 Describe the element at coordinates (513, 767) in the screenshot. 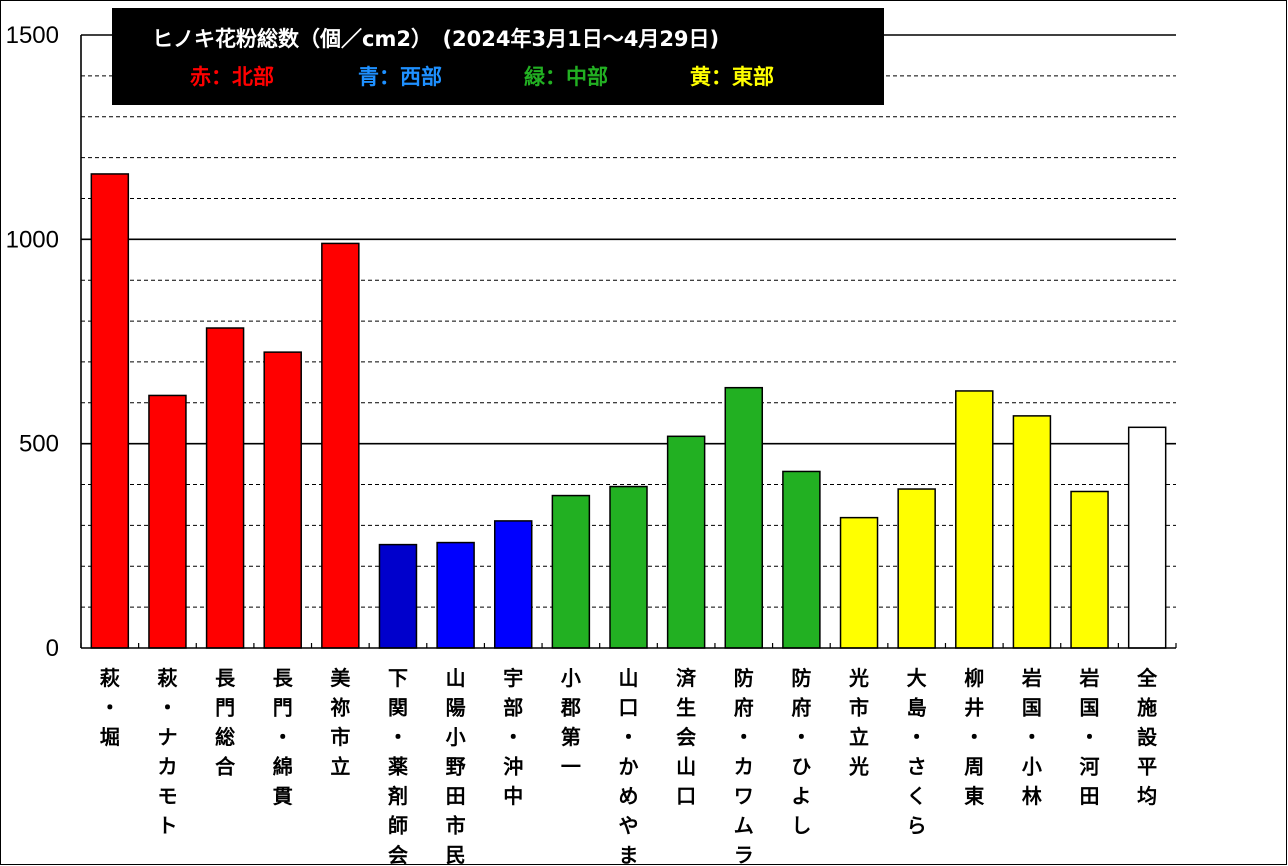

I see `svg-text: 沖` at that location.